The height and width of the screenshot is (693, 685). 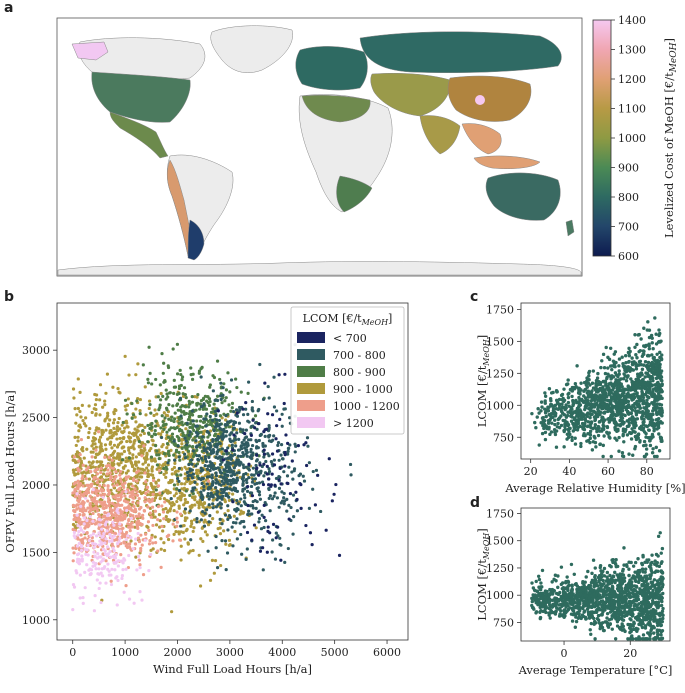 What do you see at coordinates (632, 79) in the screenshot?
I see `colorbar-tick-label: 1200` at bounding box center [632, 79].